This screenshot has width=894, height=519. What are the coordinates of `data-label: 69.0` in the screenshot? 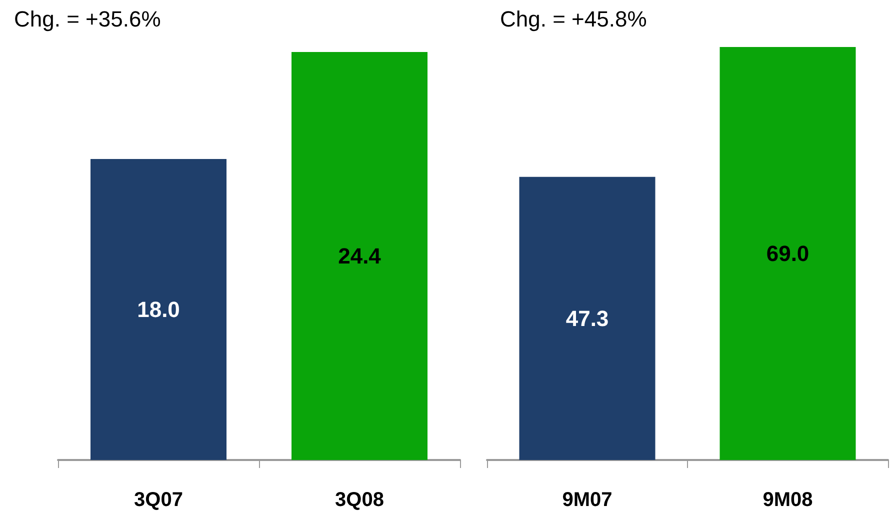 It's located at (788, 253).